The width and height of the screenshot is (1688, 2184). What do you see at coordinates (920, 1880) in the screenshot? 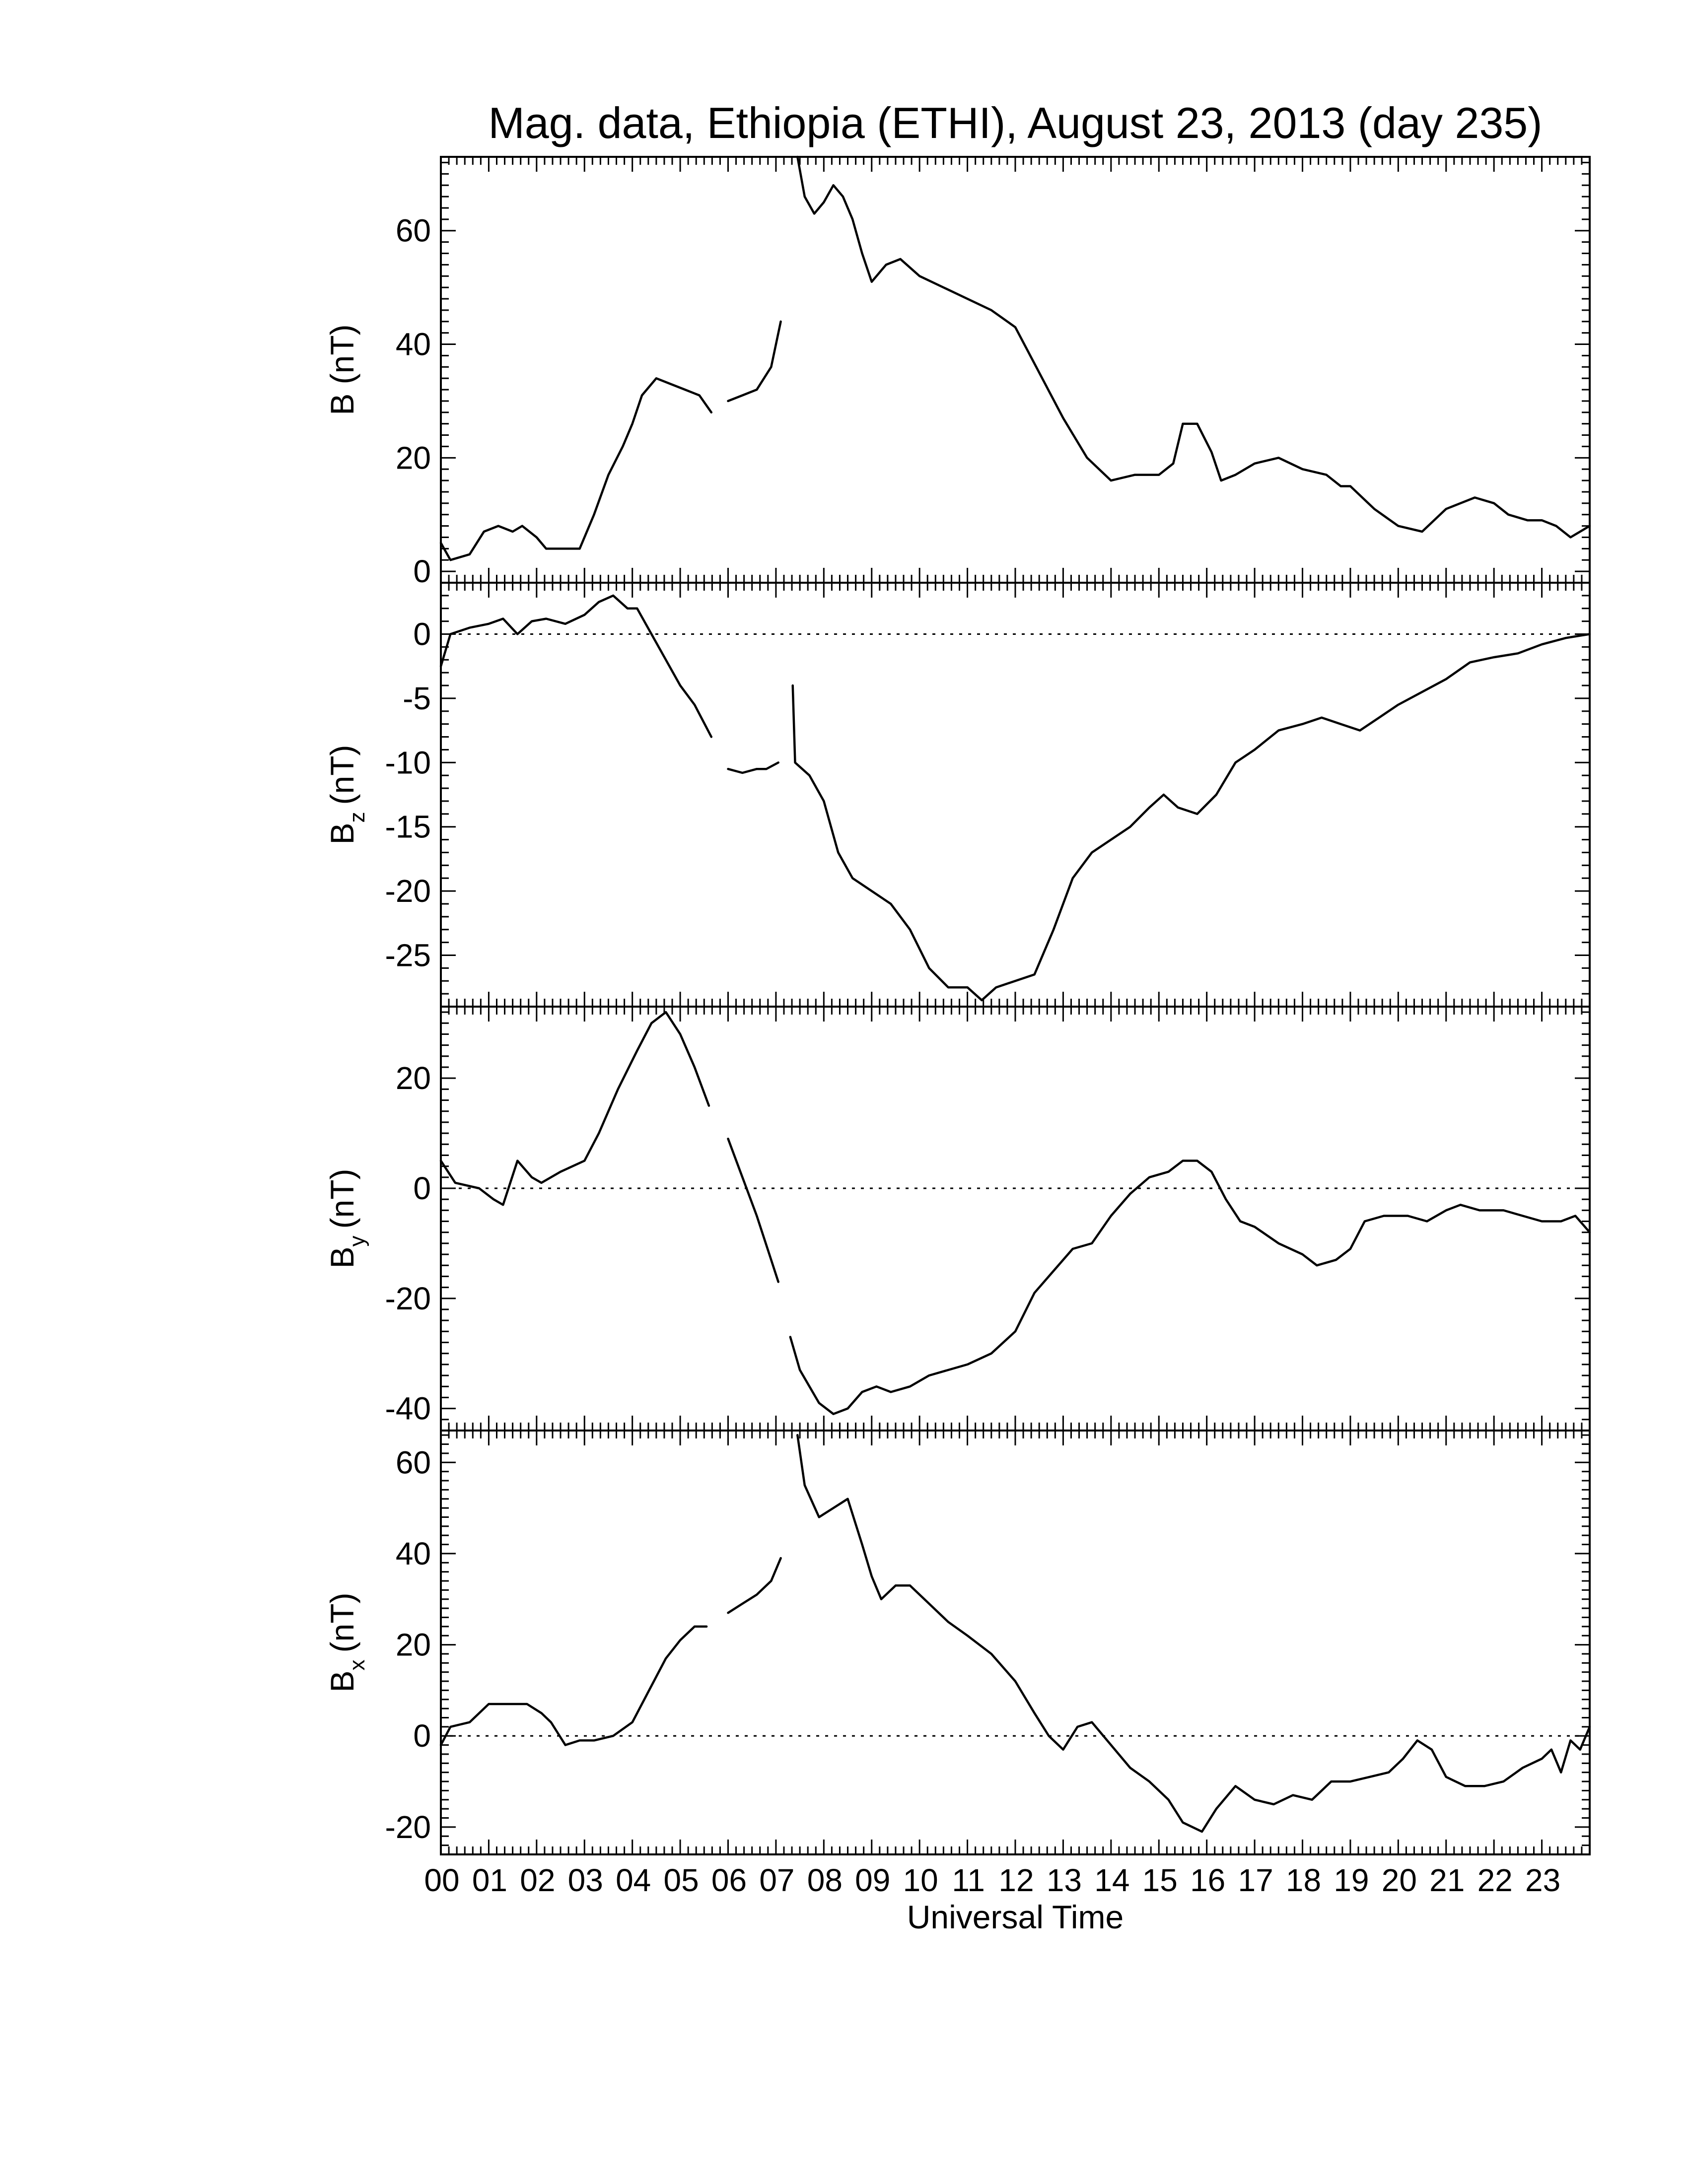
I see `x-tick-label: 10` at bounding box center [920, 1880].